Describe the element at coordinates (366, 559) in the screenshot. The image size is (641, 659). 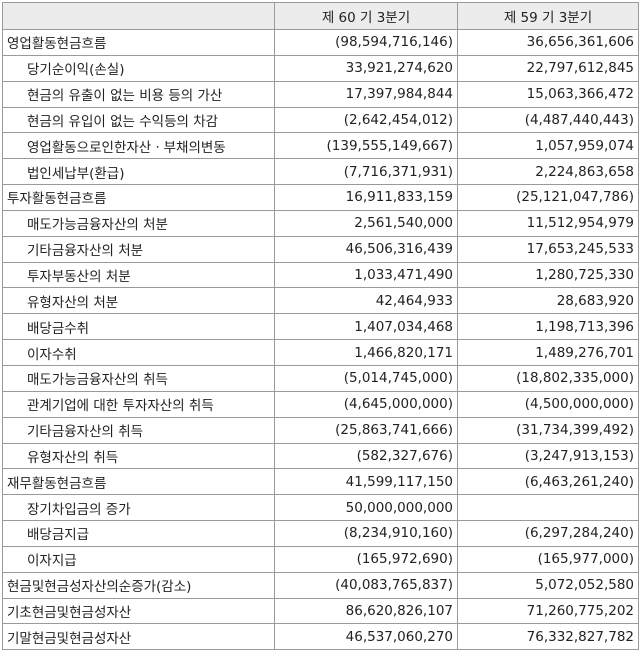
I see `current-period-value: (165,972,690)` at that location.